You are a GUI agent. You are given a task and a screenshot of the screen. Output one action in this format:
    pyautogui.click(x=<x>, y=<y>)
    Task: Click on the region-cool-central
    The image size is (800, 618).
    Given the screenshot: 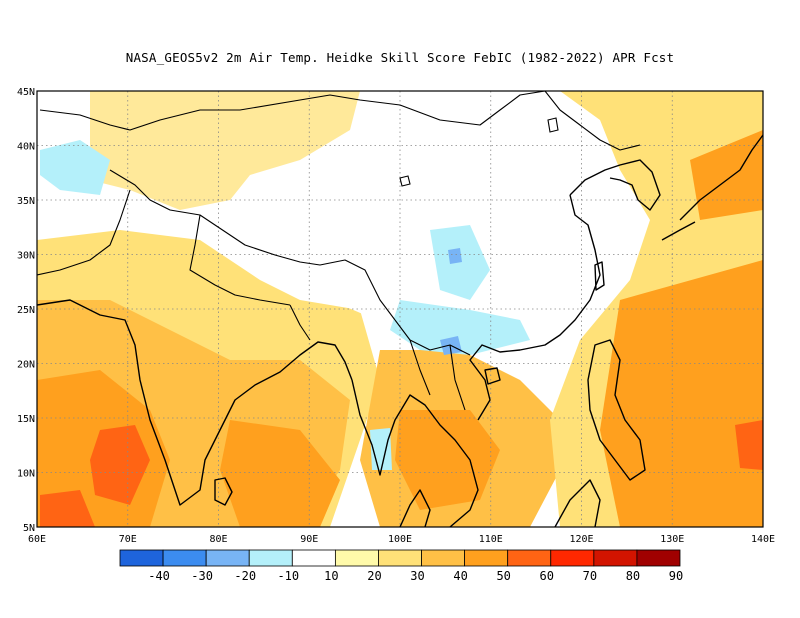 What is the action you would take?
    pyautogui.click(x=460, y=262)
    